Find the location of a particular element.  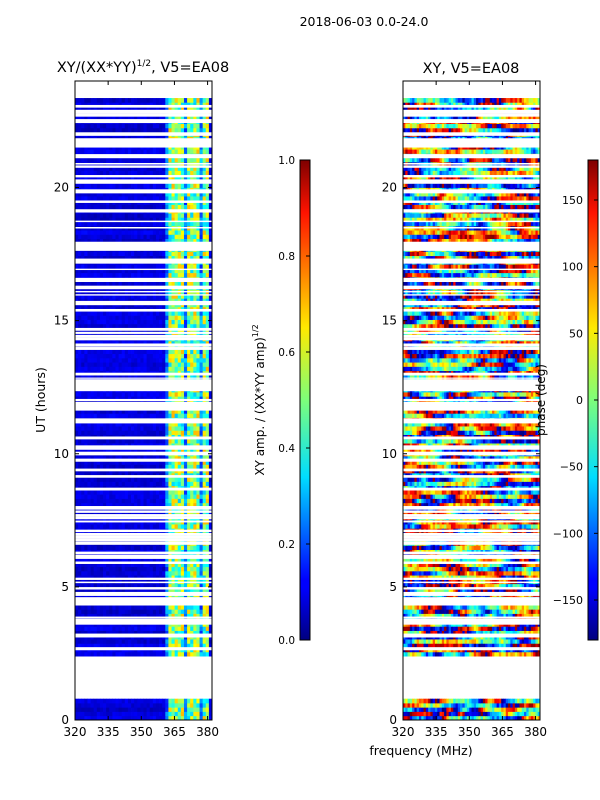

colorbar-tick-label: 1.0 is located at coordinates (286, 161).